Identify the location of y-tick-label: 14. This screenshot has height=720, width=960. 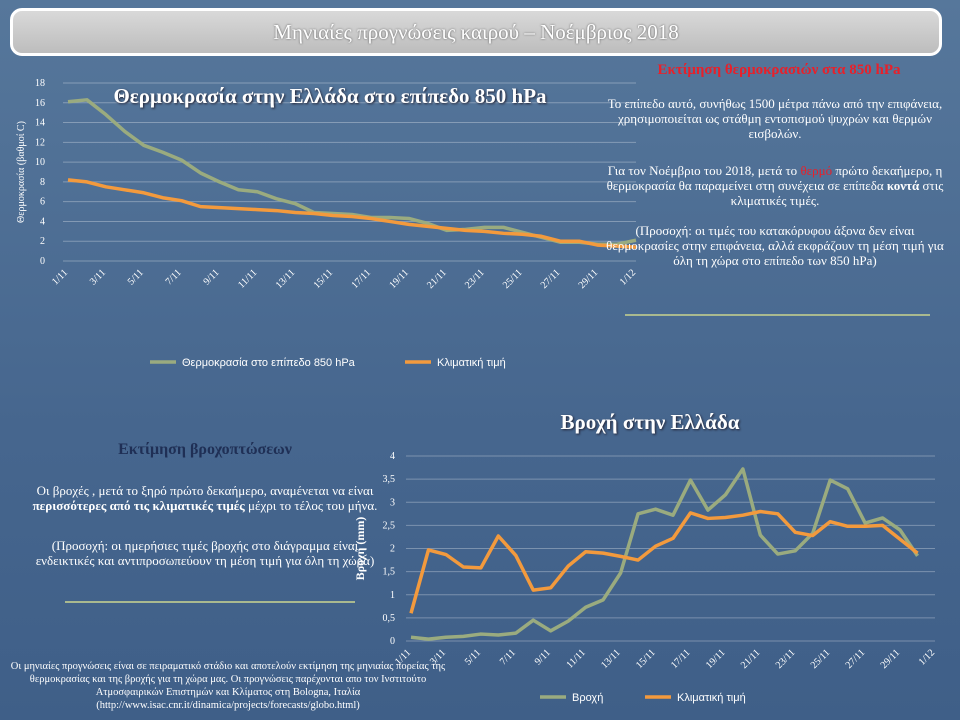
(40, 123).